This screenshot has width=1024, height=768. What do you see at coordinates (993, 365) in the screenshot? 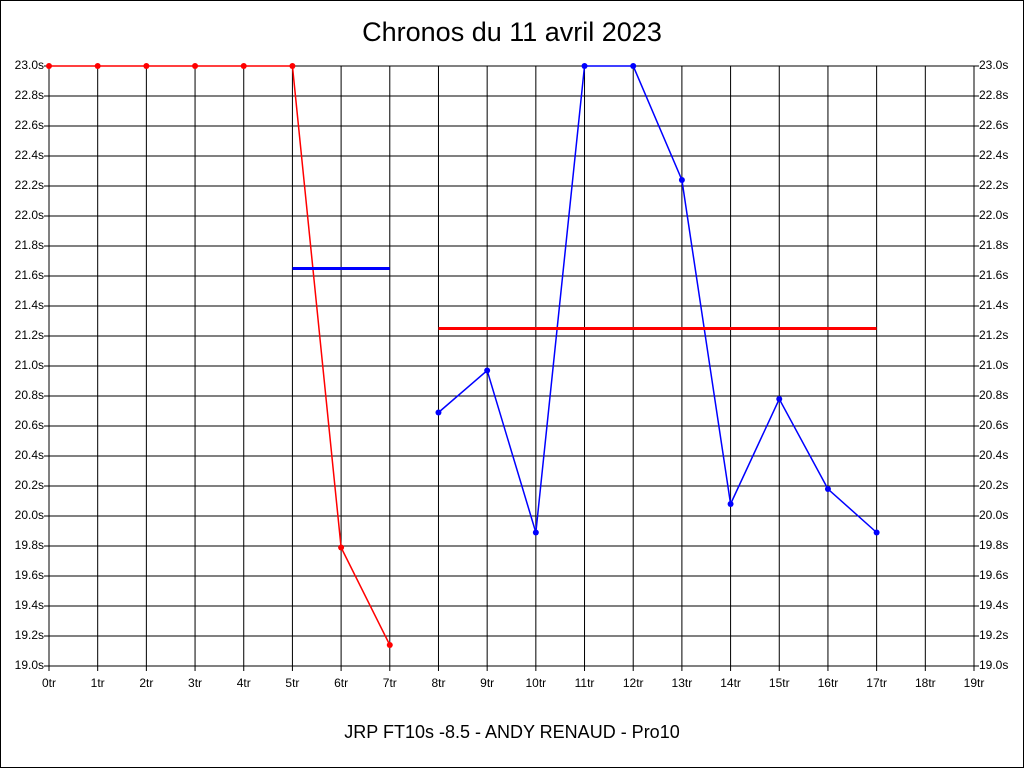
I see `y2-tick-label: 21.0s` at bounding box center [993, 365].